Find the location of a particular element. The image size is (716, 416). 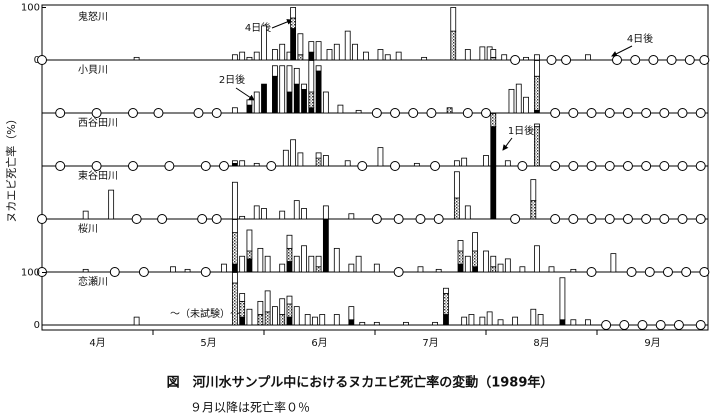

x-tick-label: 5月 is located at coordinates (208, 343).